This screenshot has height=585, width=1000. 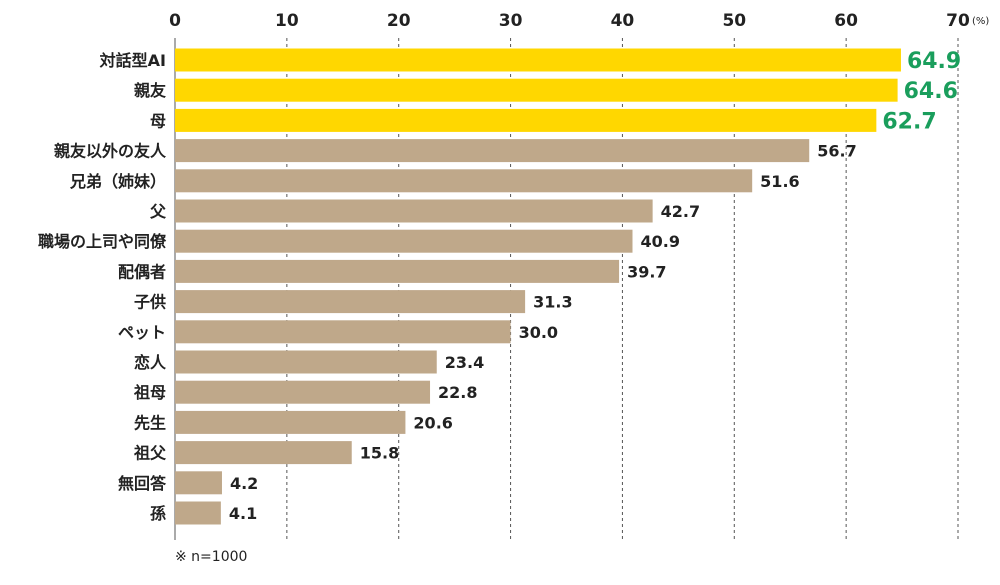 I want to click on category-label-5: 兄弟（姉妹）, so click(x=117, y=181).